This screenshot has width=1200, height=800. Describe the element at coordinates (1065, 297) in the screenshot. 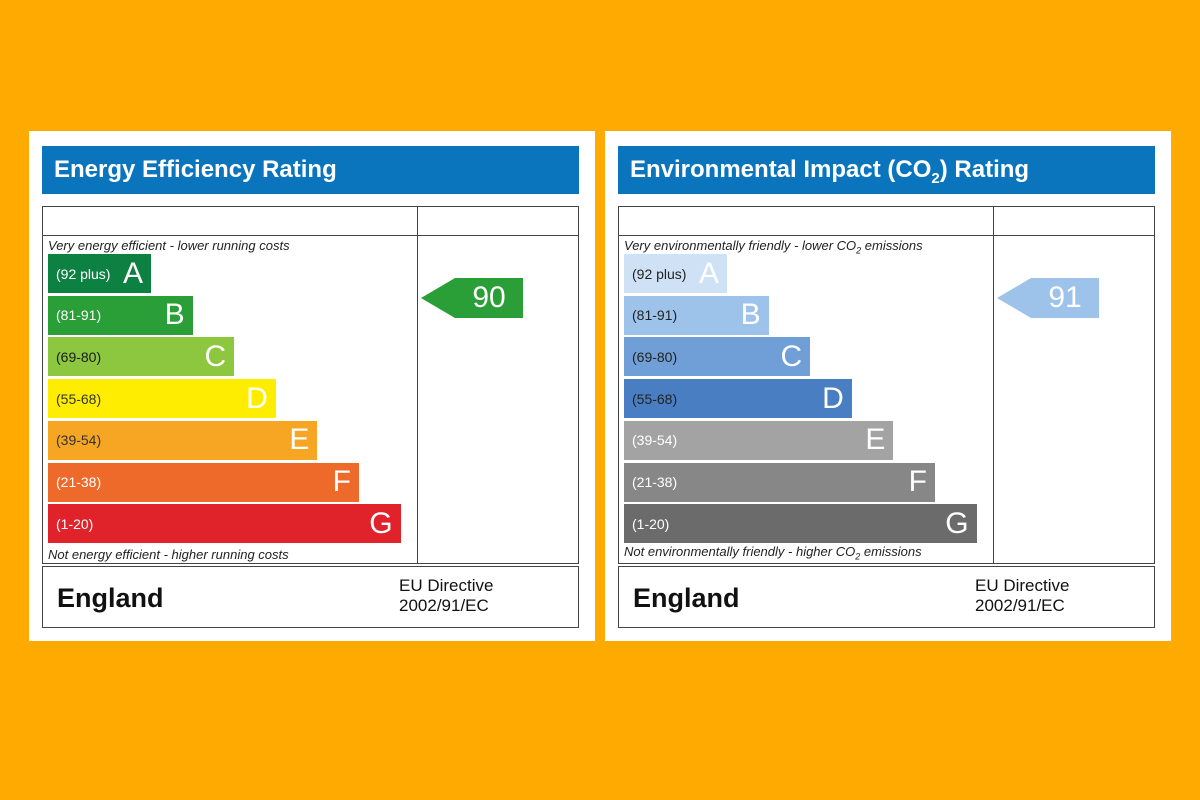

I see `current-rating-value: 91` at that location.